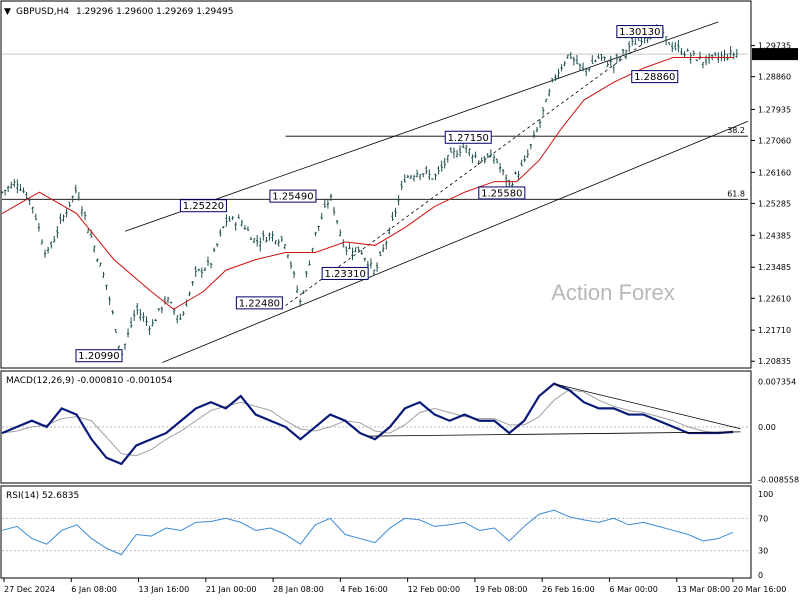 The height and width of the screenshot is (600, 800). Describe the element at coordinates (774, 298) in the screenshot. I see `y-tick-label: 1.22610` at that location.